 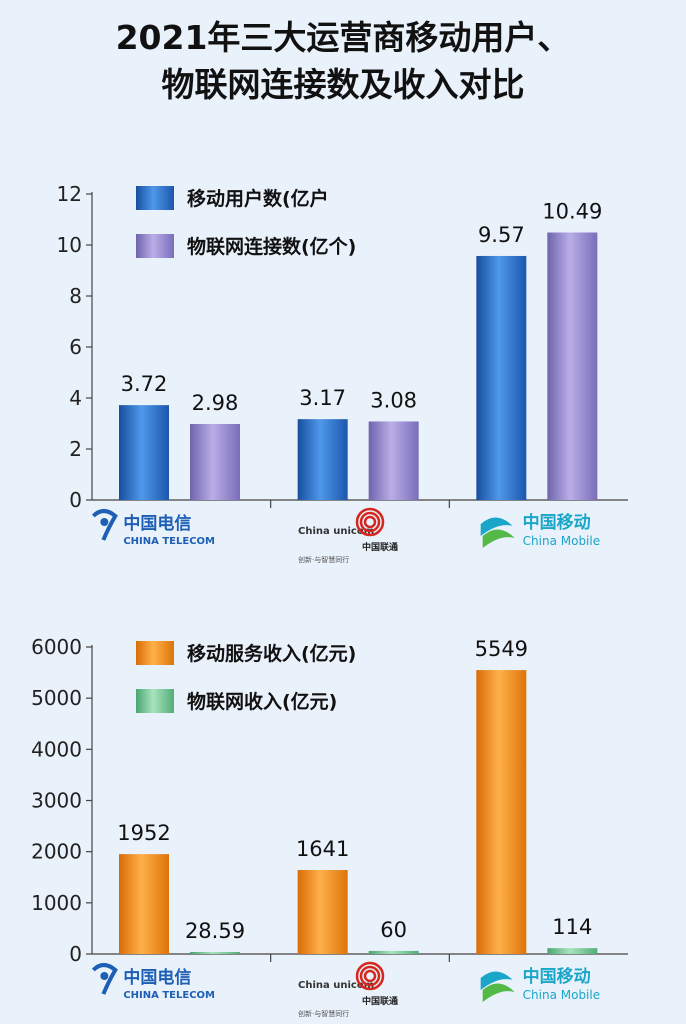 I want to click on legend-label: 物联网连接数(亿个), so click(x=271, y=246).